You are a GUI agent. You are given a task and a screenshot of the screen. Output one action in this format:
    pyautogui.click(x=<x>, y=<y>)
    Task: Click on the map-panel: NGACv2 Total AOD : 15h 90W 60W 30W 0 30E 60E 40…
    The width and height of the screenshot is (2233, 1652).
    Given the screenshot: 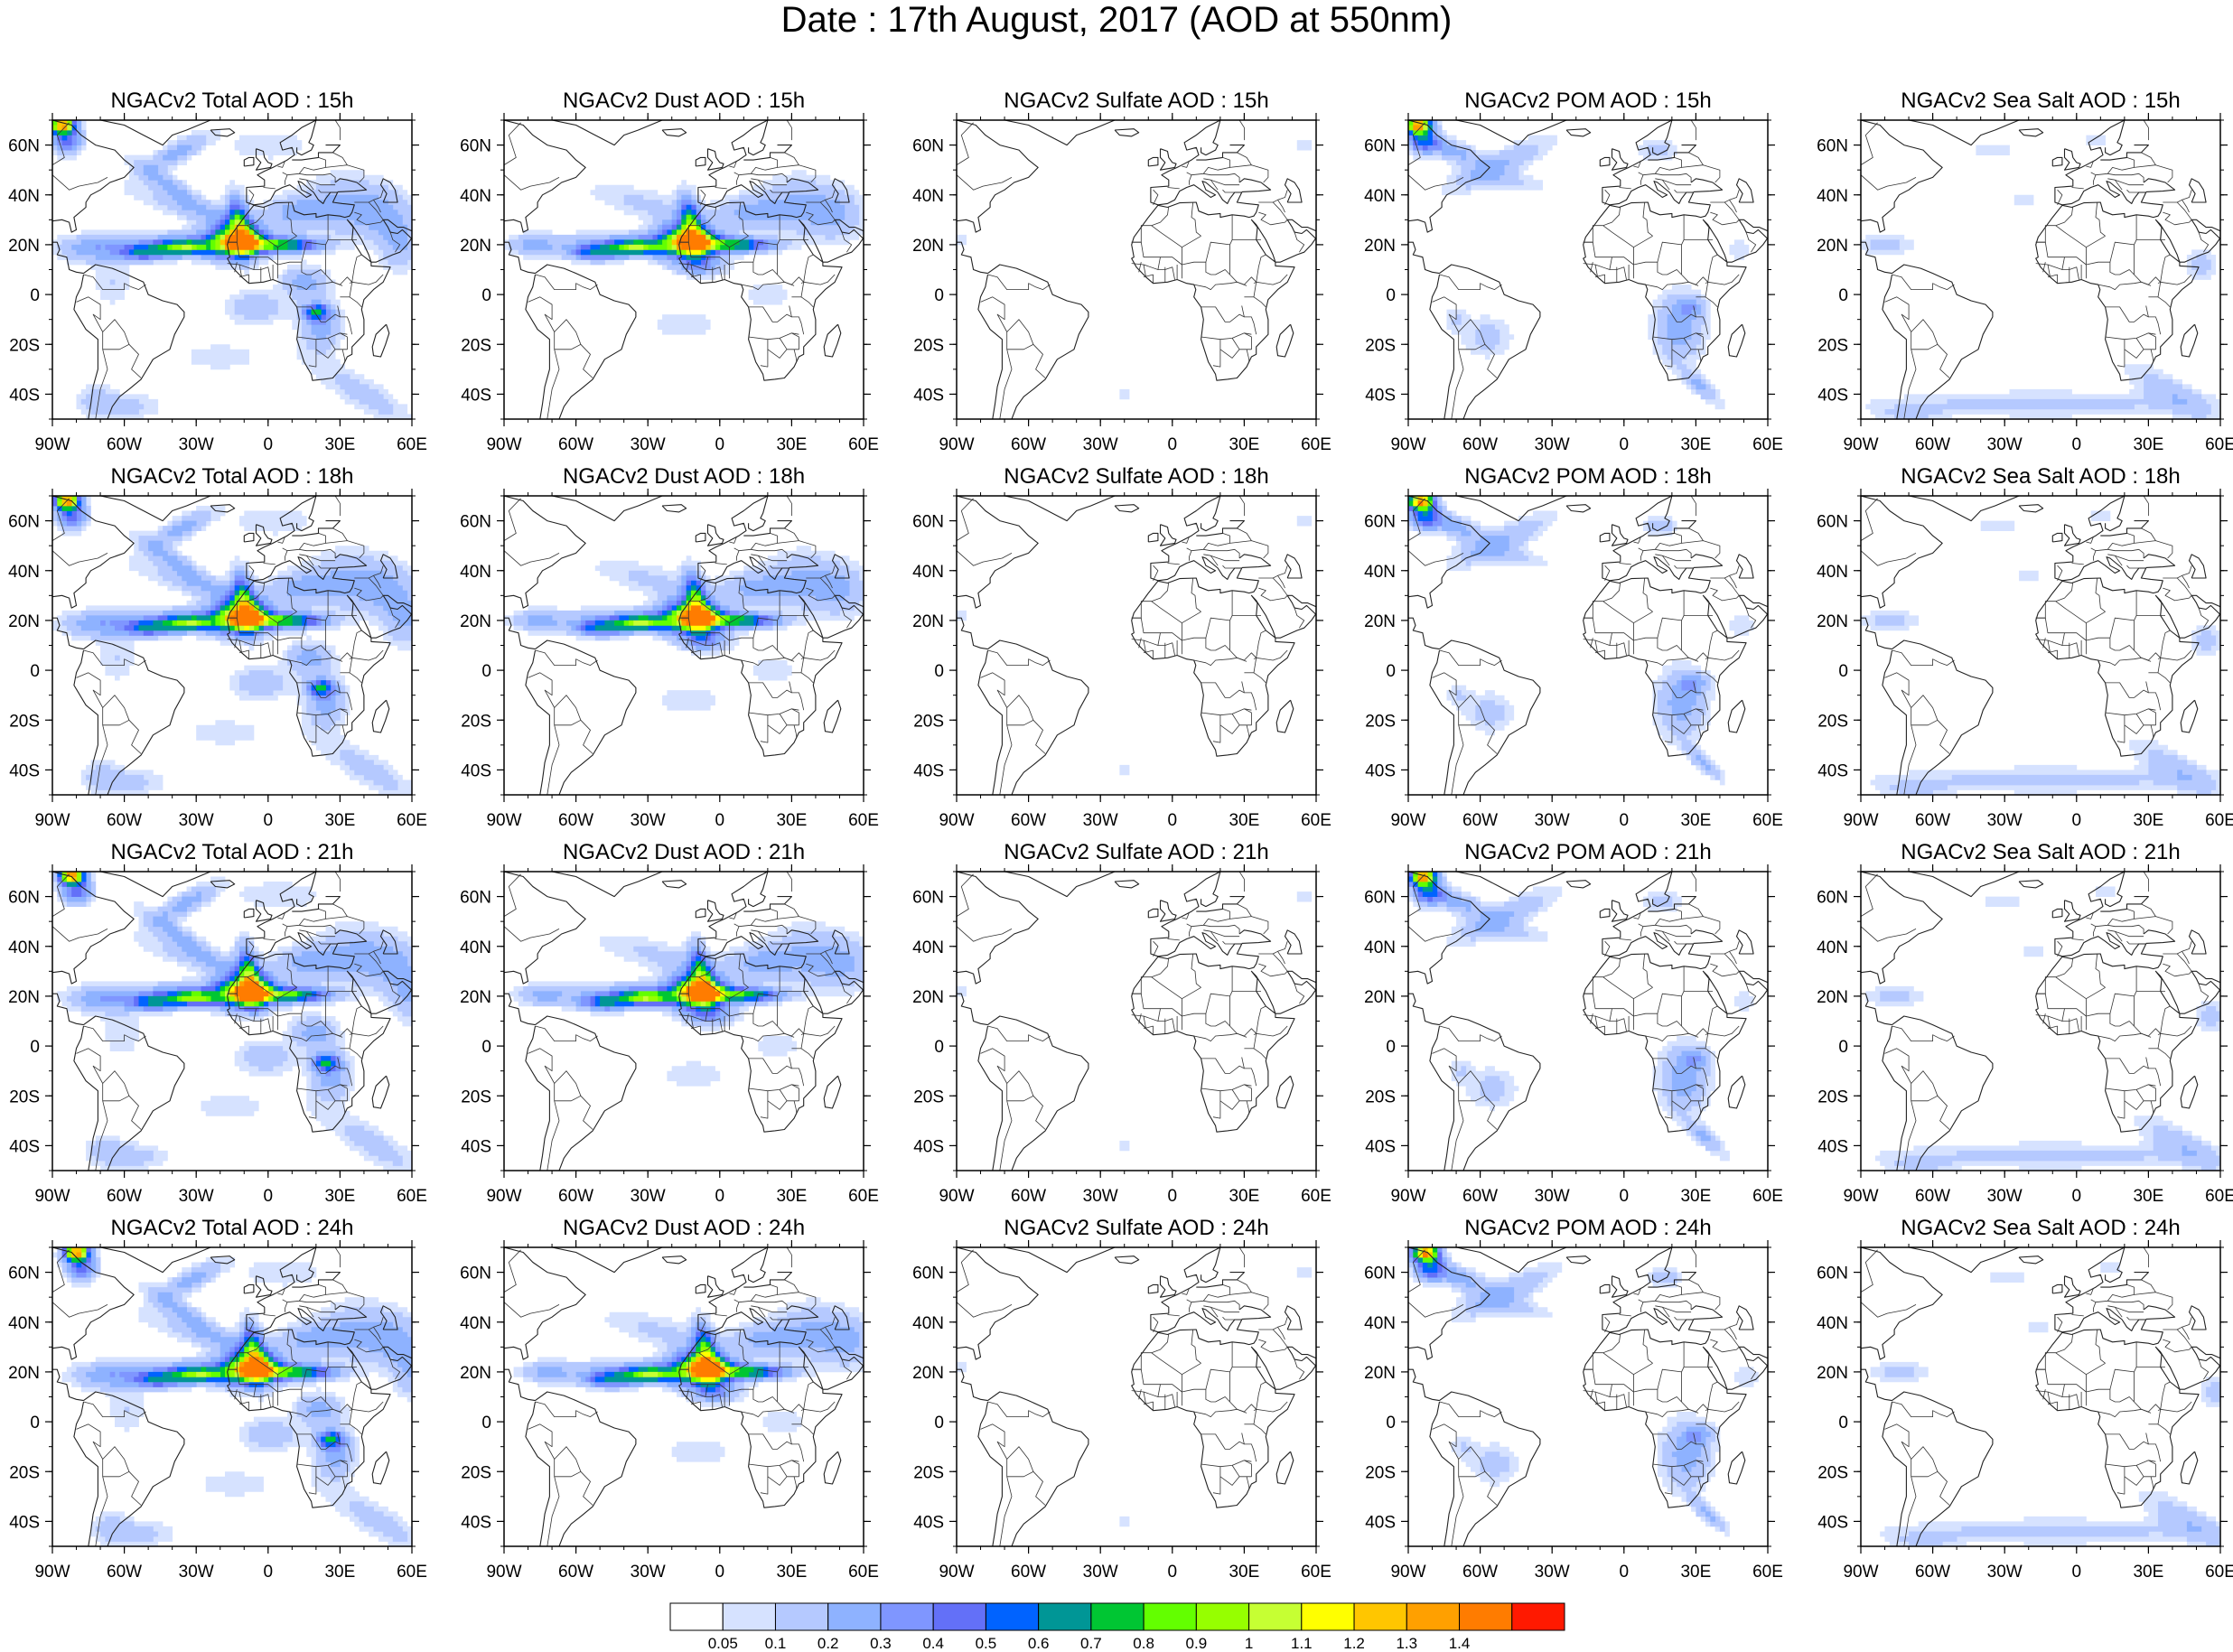 What is the action you would take?
    pyautogui.click(x=217, y=271)
    